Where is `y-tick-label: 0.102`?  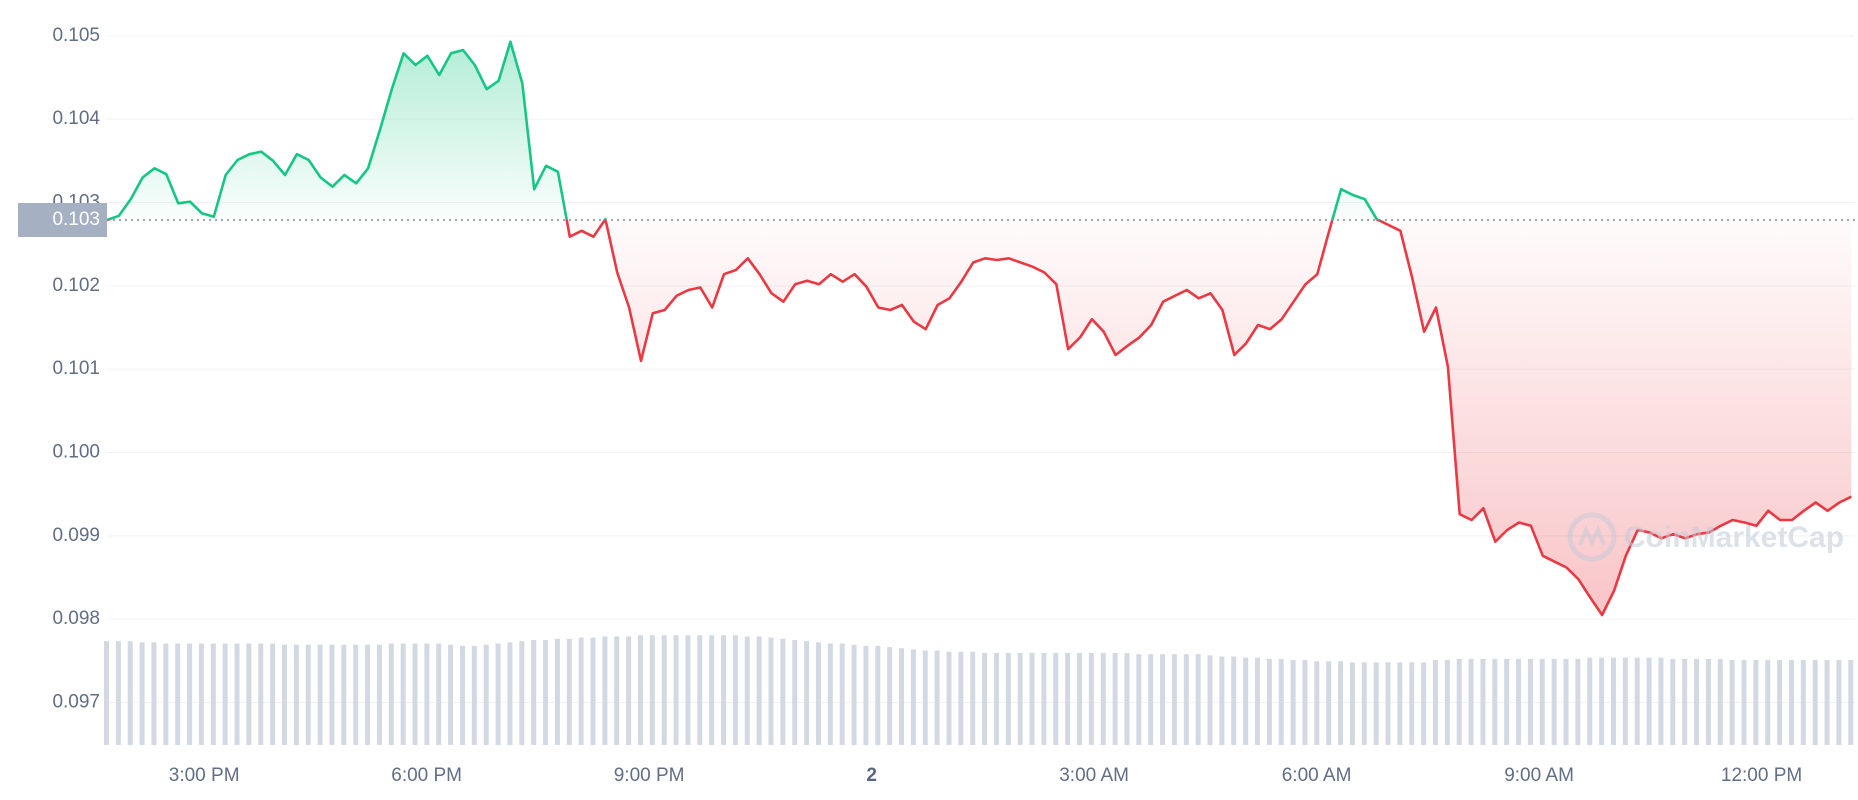
y-tick-label: 0.102 is located at coordinates (76, 285).